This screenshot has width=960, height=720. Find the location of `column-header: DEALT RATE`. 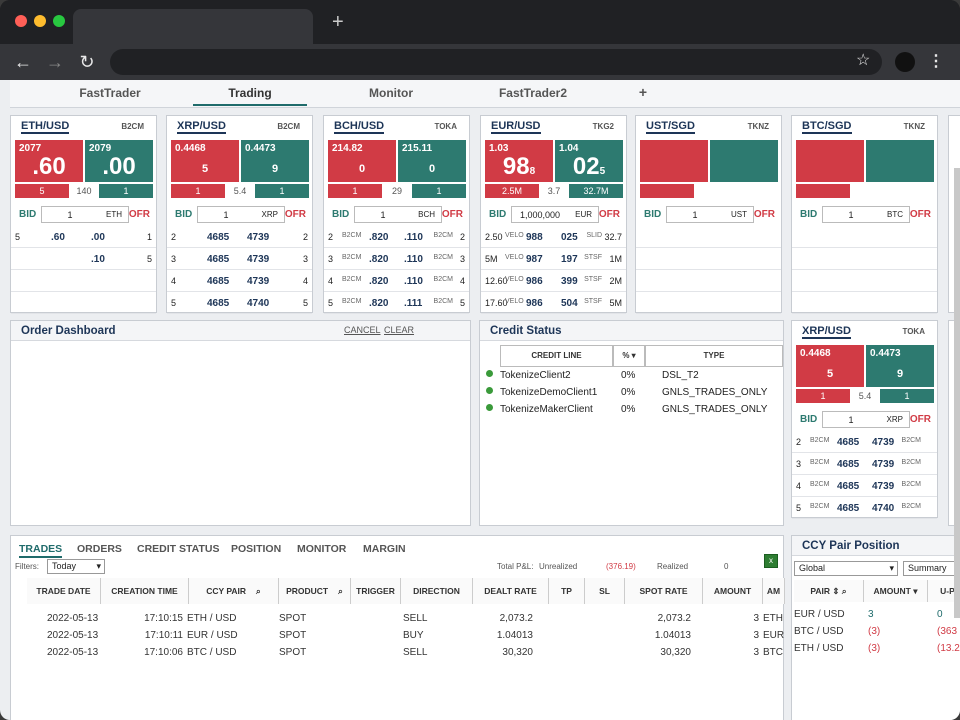

column-header: DEALT RATE is located at coordinates (511, 591).